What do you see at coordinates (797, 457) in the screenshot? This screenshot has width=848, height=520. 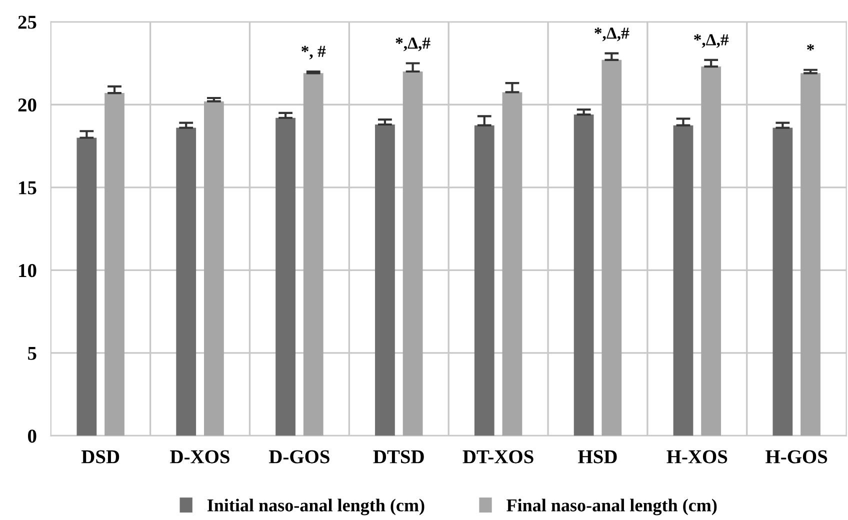 I see `x-tick-label: H-GOS` at bounding box center [797, 457].